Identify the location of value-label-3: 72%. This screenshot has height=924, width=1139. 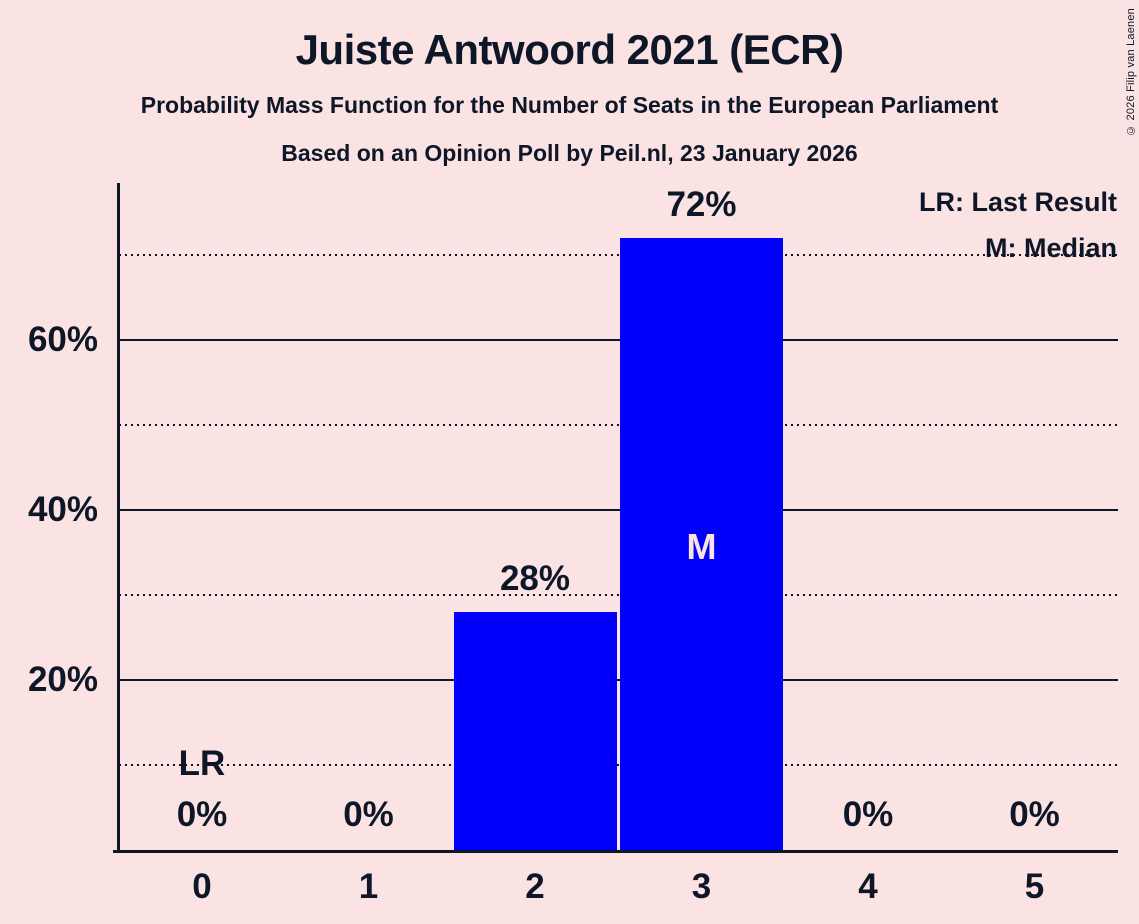
(701, 204).